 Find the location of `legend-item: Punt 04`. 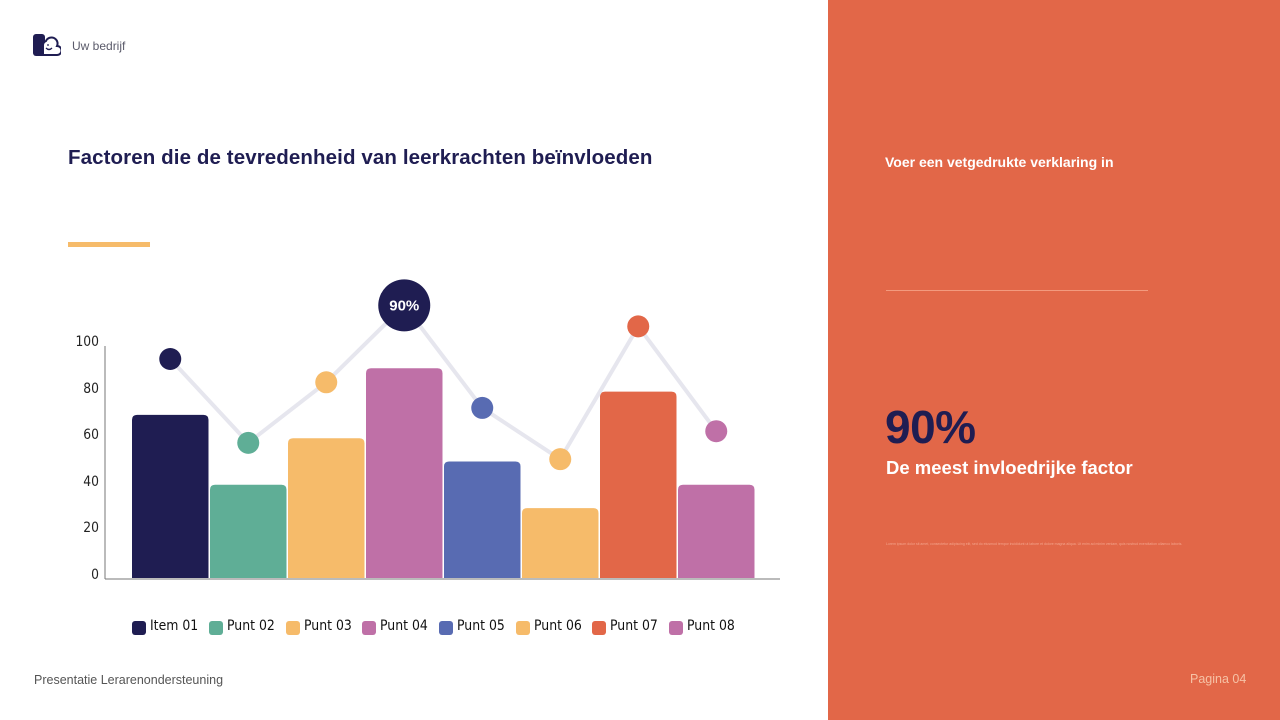

legend-item: Punt 04 is located at coordinates (396, 626).